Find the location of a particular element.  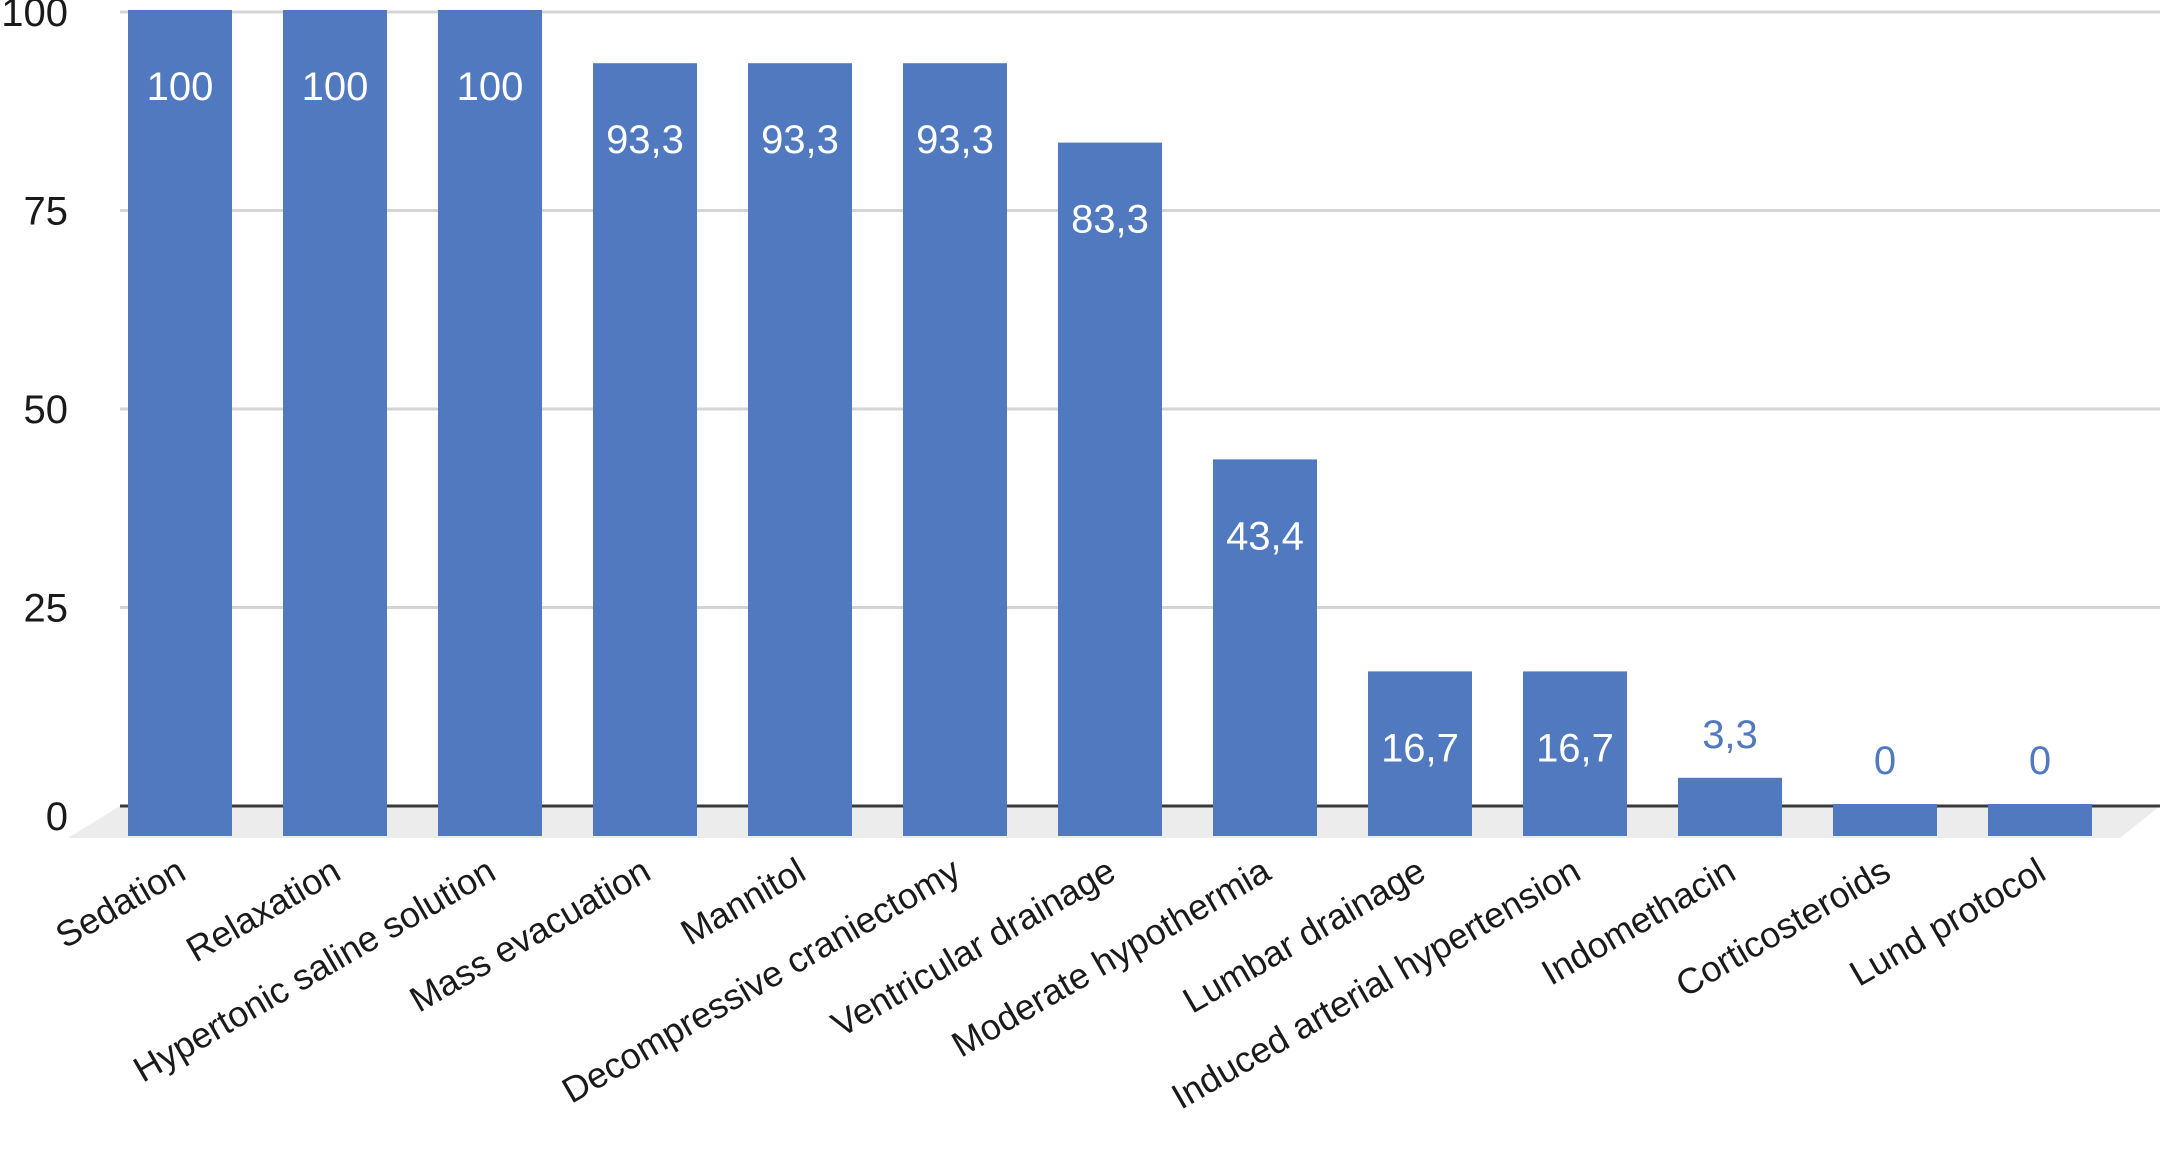

y-axis-ticks: 0 25 50 75 100 is located at coordinates (34, 419).